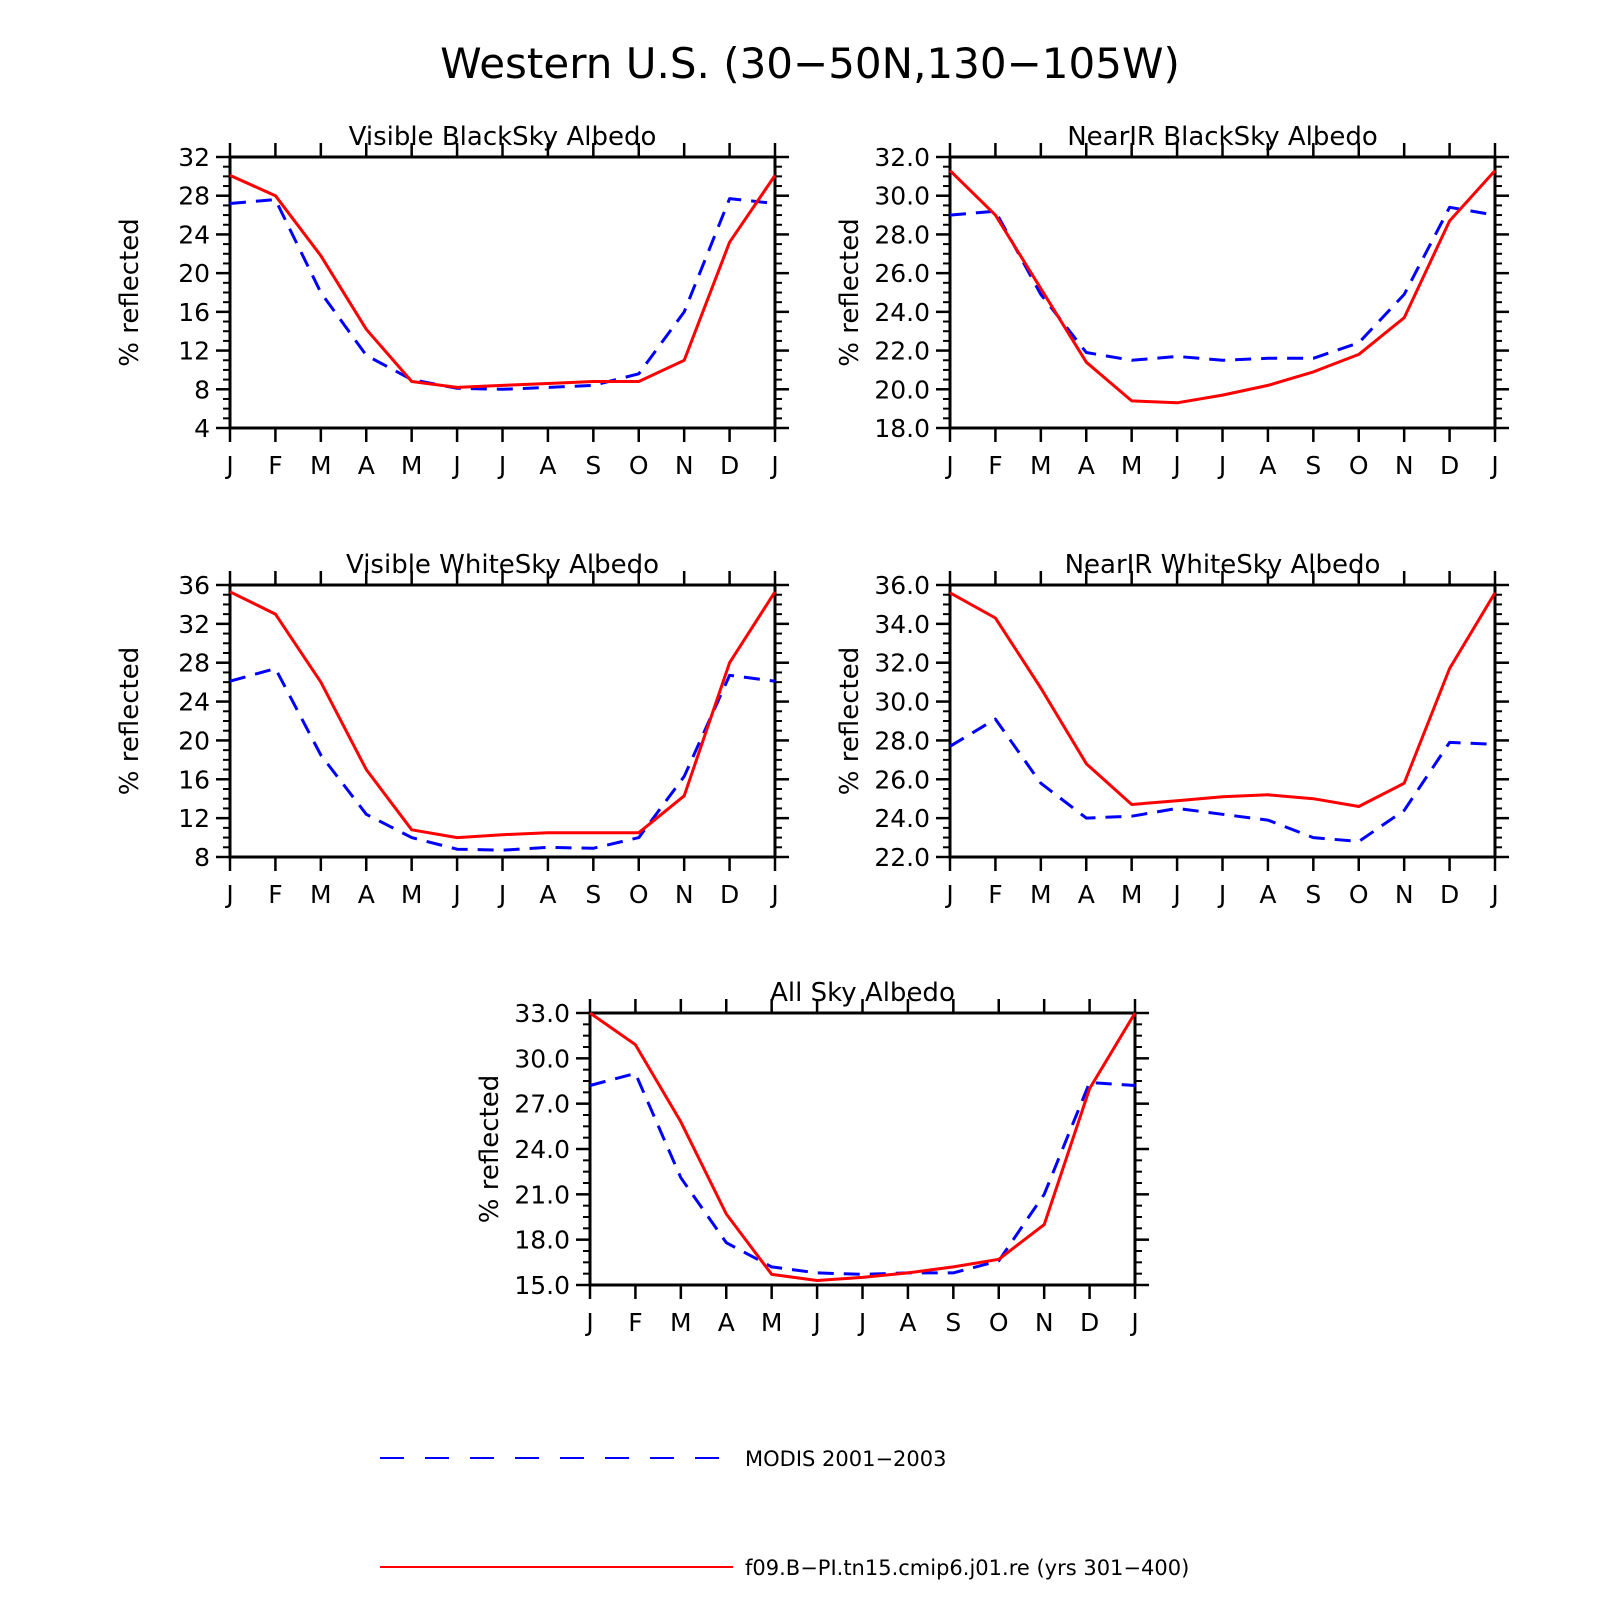 This screenshot has height=1620, width=1620. I want to click on legend-label: MODIS 2001−2003, so click(846, 1459).